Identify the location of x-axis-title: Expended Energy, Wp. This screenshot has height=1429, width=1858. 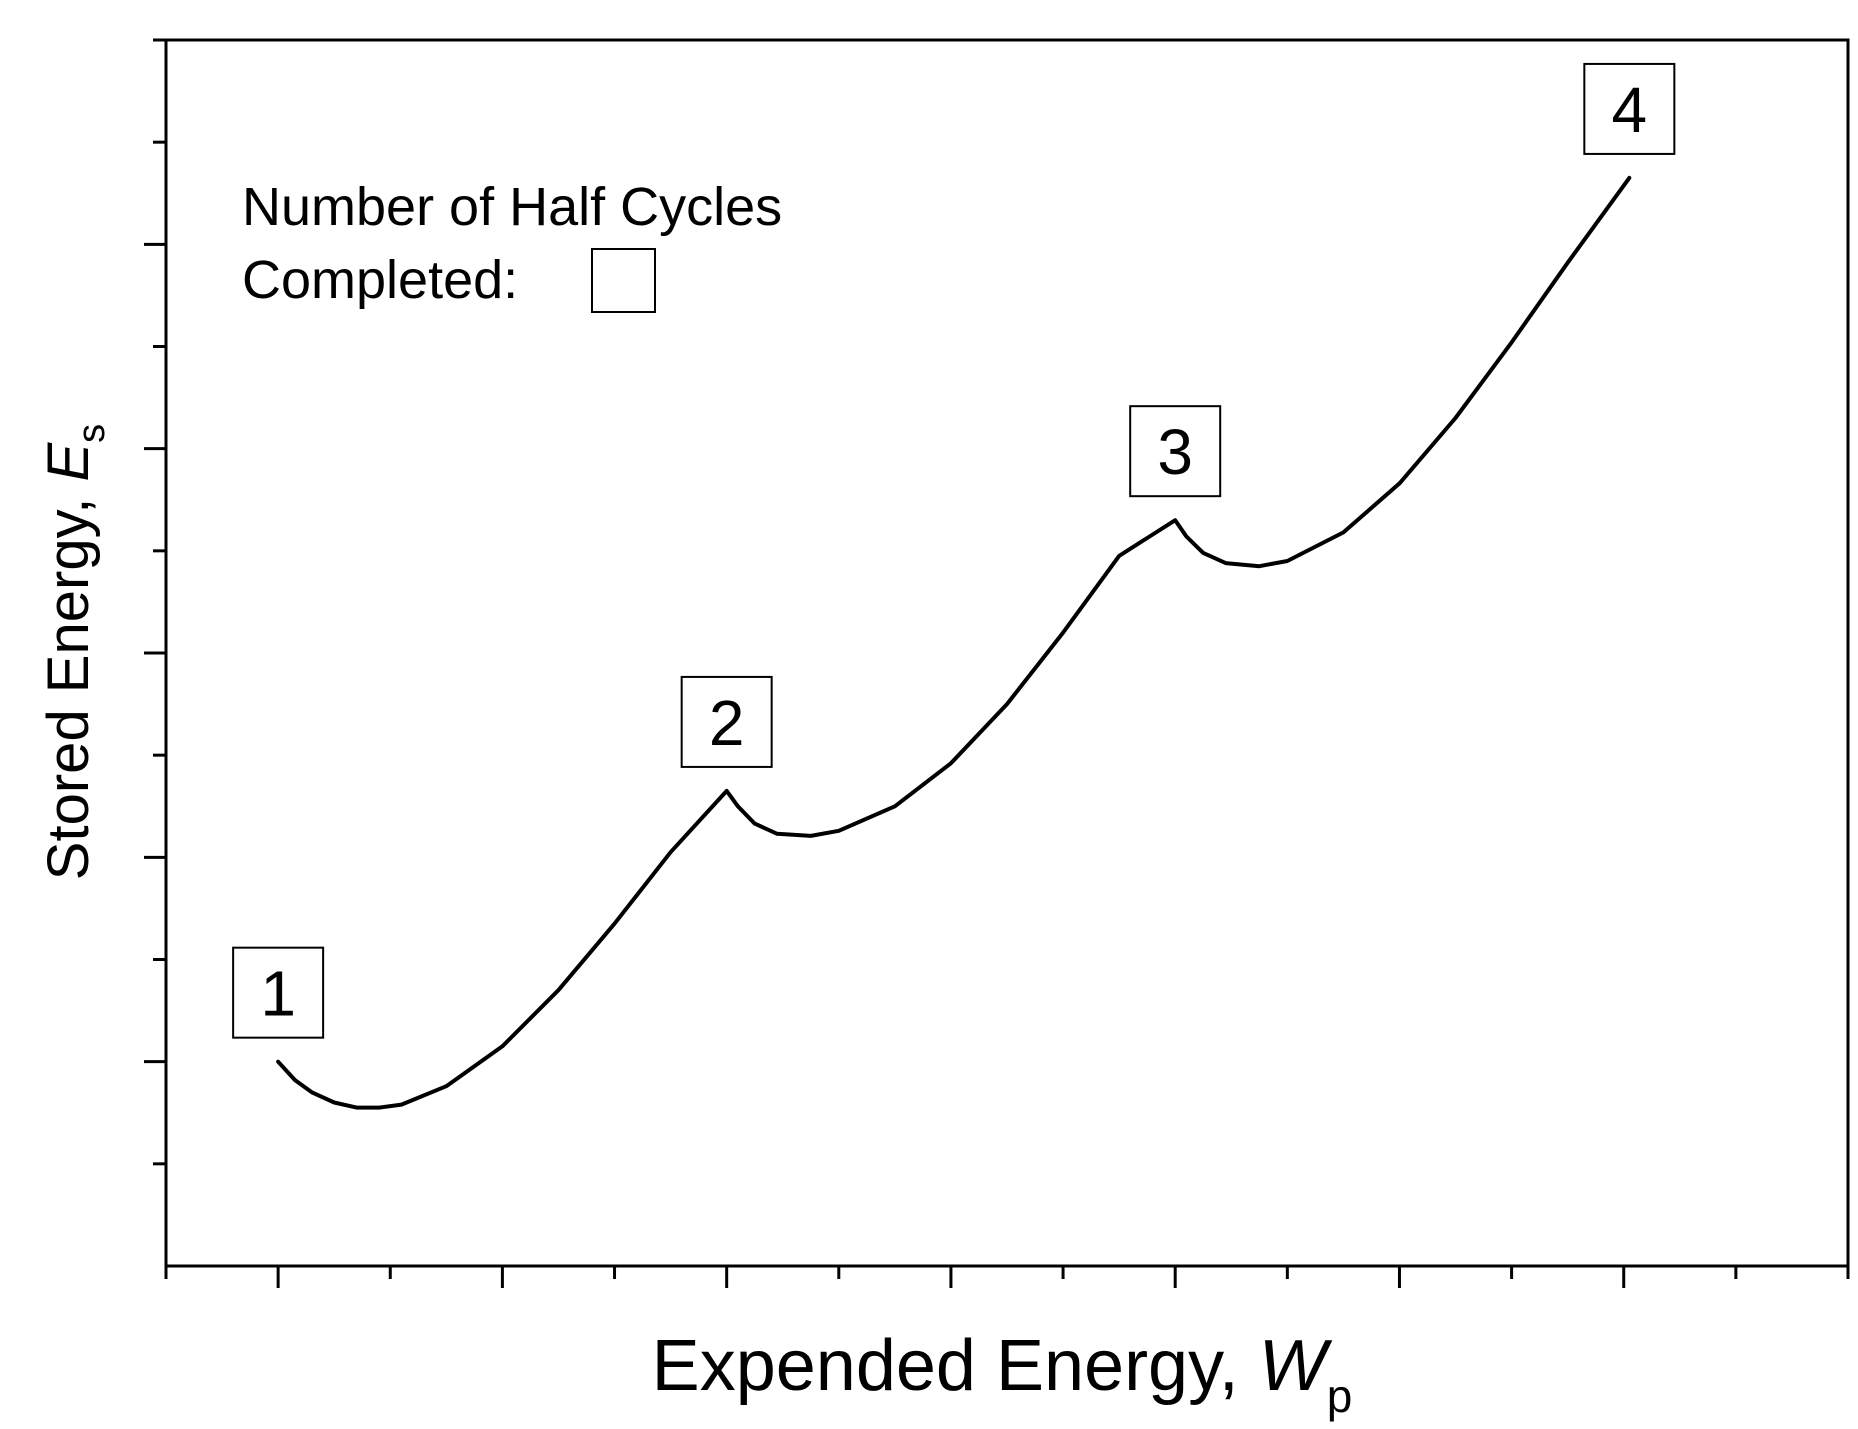
(1002, 1374).